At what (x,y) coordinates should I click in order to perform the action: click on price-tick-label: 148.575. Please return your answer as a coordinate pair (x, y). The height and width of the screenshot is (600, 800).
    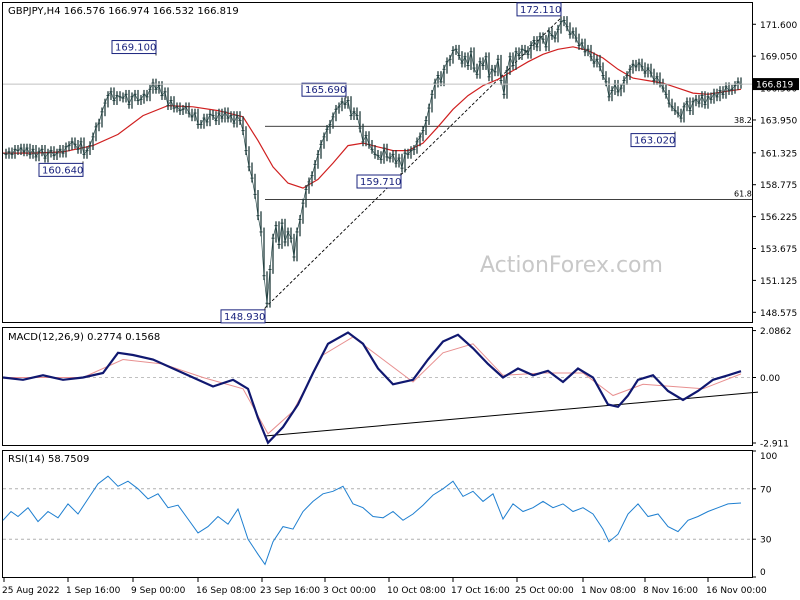
    Looking at the image, I should click on (778, 314).